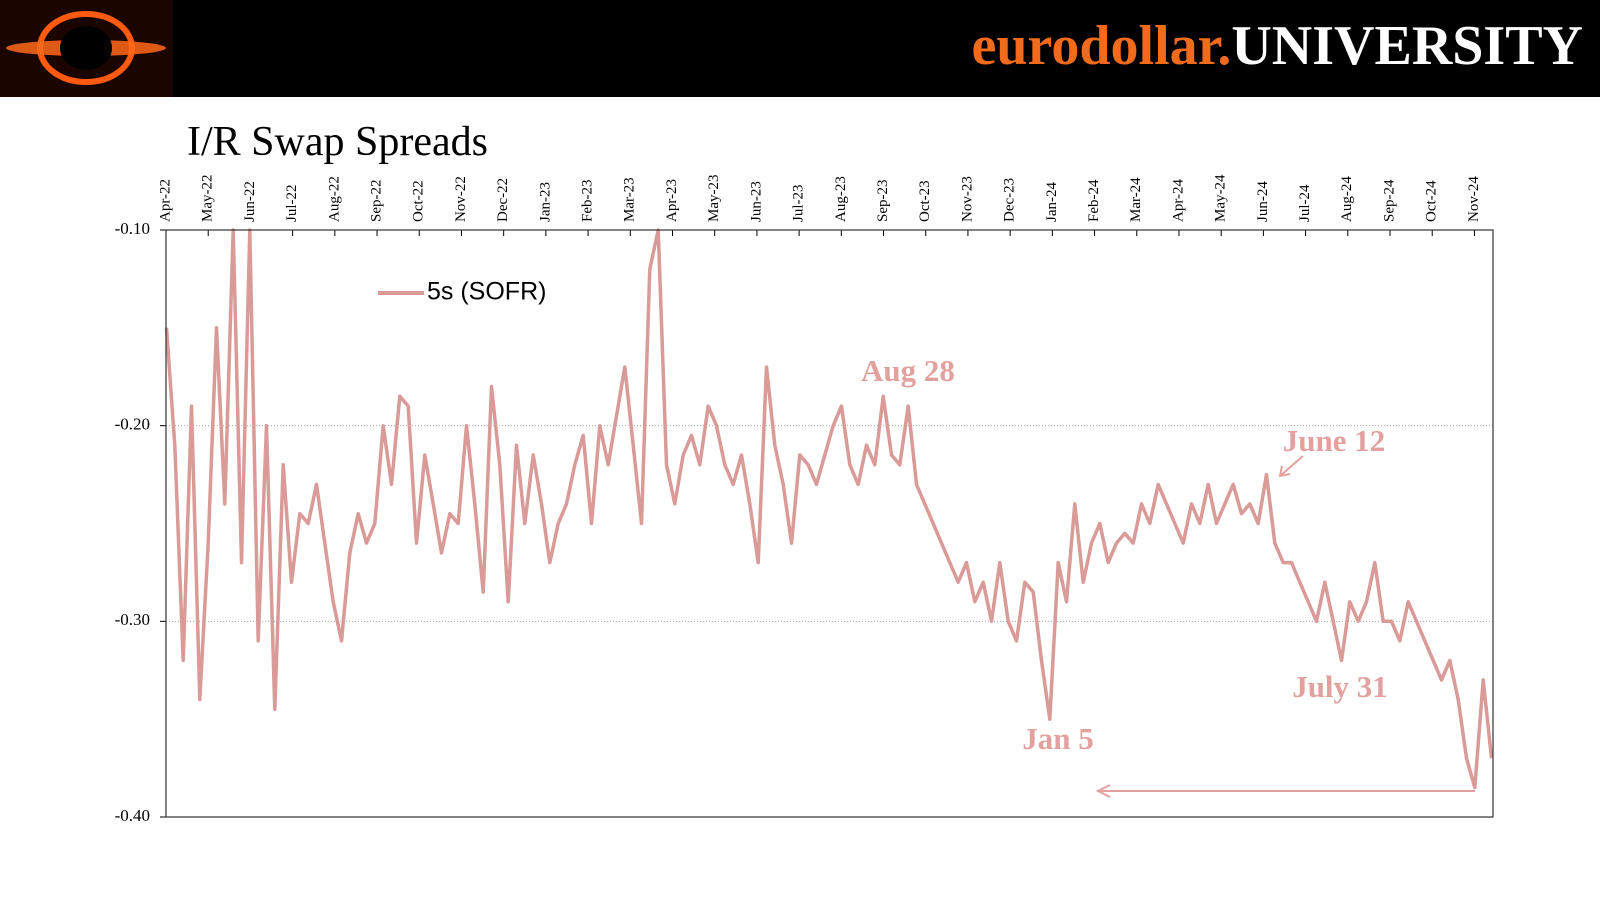  Describe the element at coordinates (908, 370) in the screenshot. I see `annotation: Aug 28` at that location.